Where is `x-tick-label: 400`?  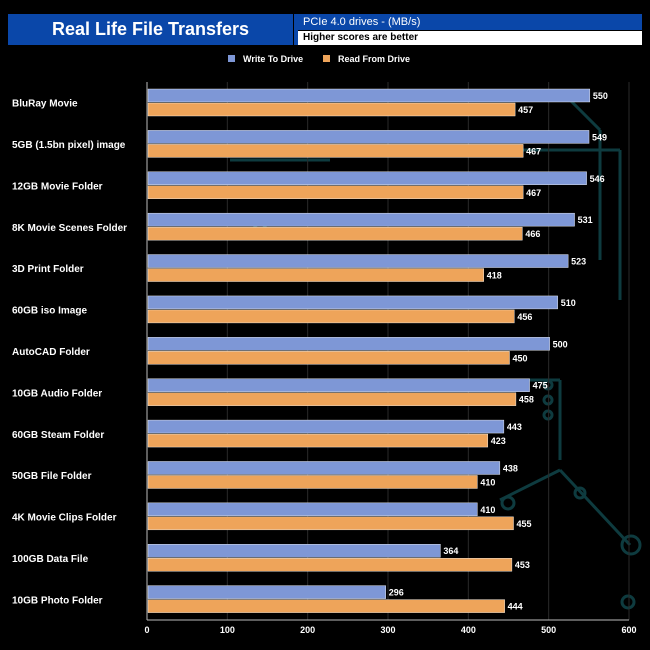
x-tick-label: 400 is located at coordinates (468, 630).